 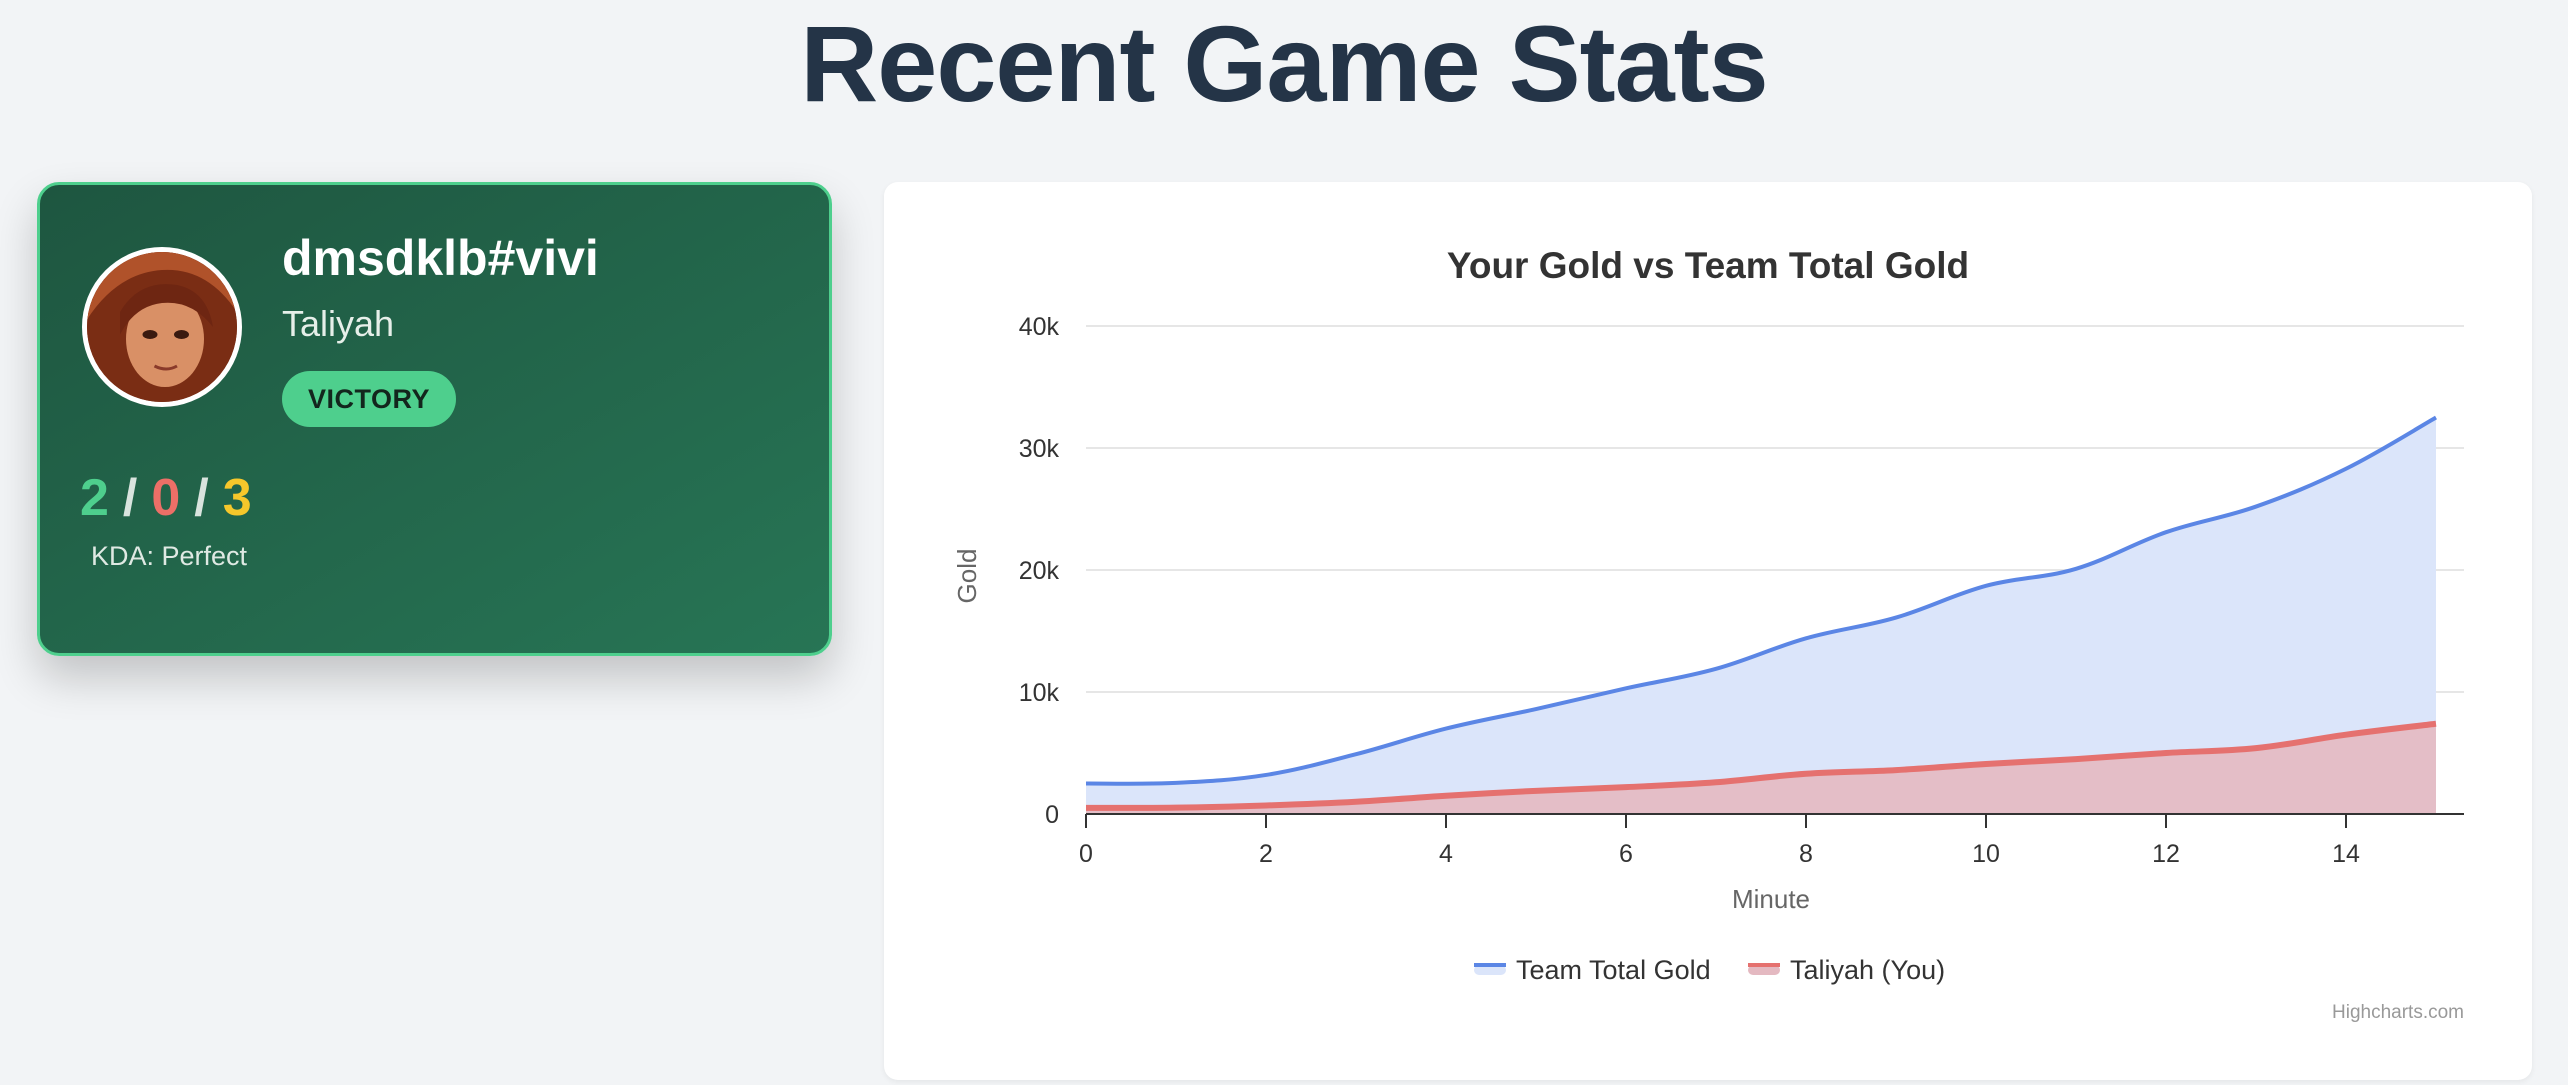 I want to click on x-tick-label: 0, so click(x=1086, y=854).